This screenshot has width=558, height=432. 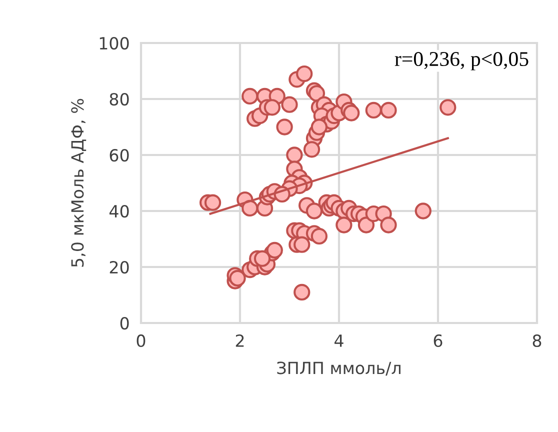 I want to click on y-tick-label: 40, so click(x=119, y=211).